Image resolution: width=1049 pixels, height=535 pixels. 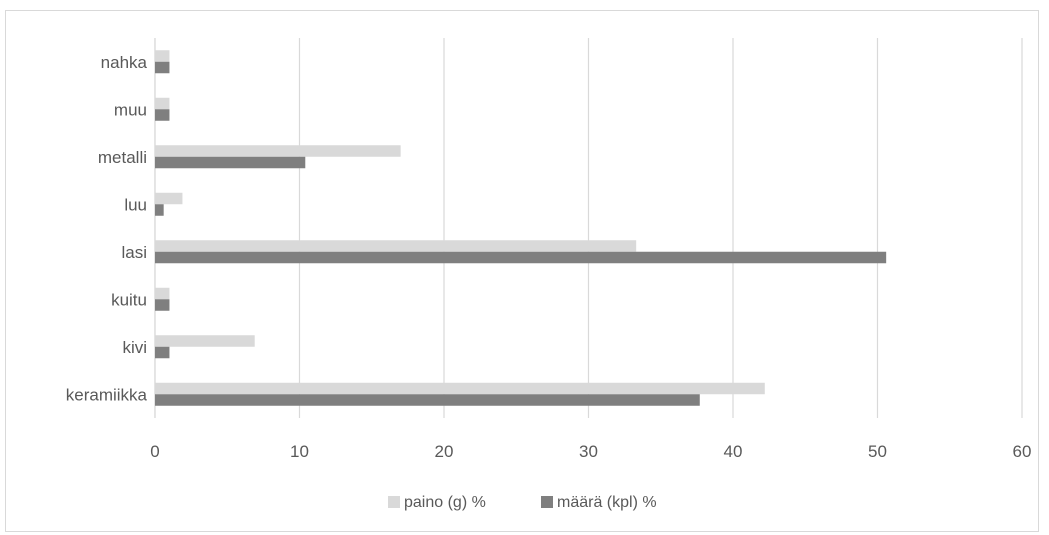 I want to click on bar-metalli-paino, so click(x=278, y=151).